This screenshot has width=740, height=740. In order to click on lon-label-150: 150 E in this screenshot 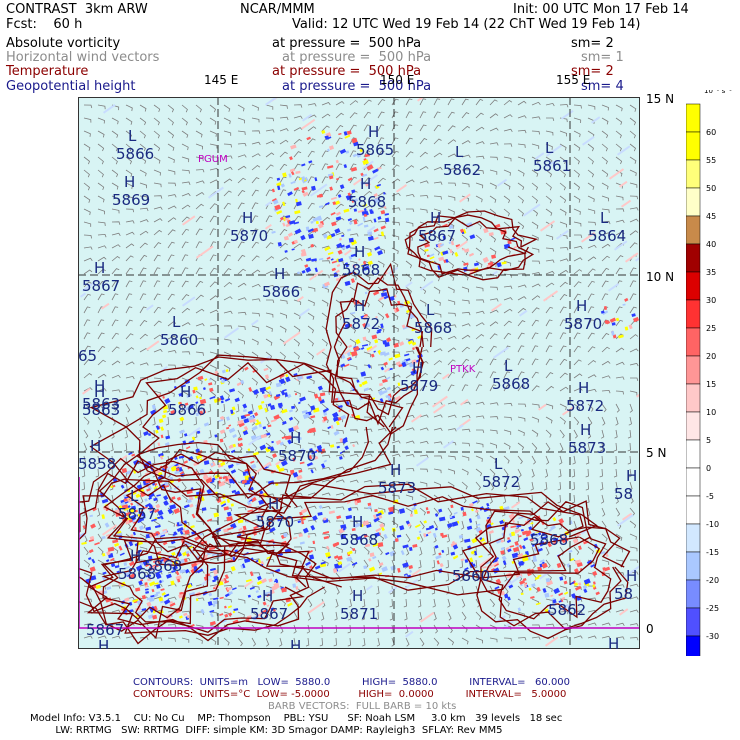, I will do `click(397, 80)`.